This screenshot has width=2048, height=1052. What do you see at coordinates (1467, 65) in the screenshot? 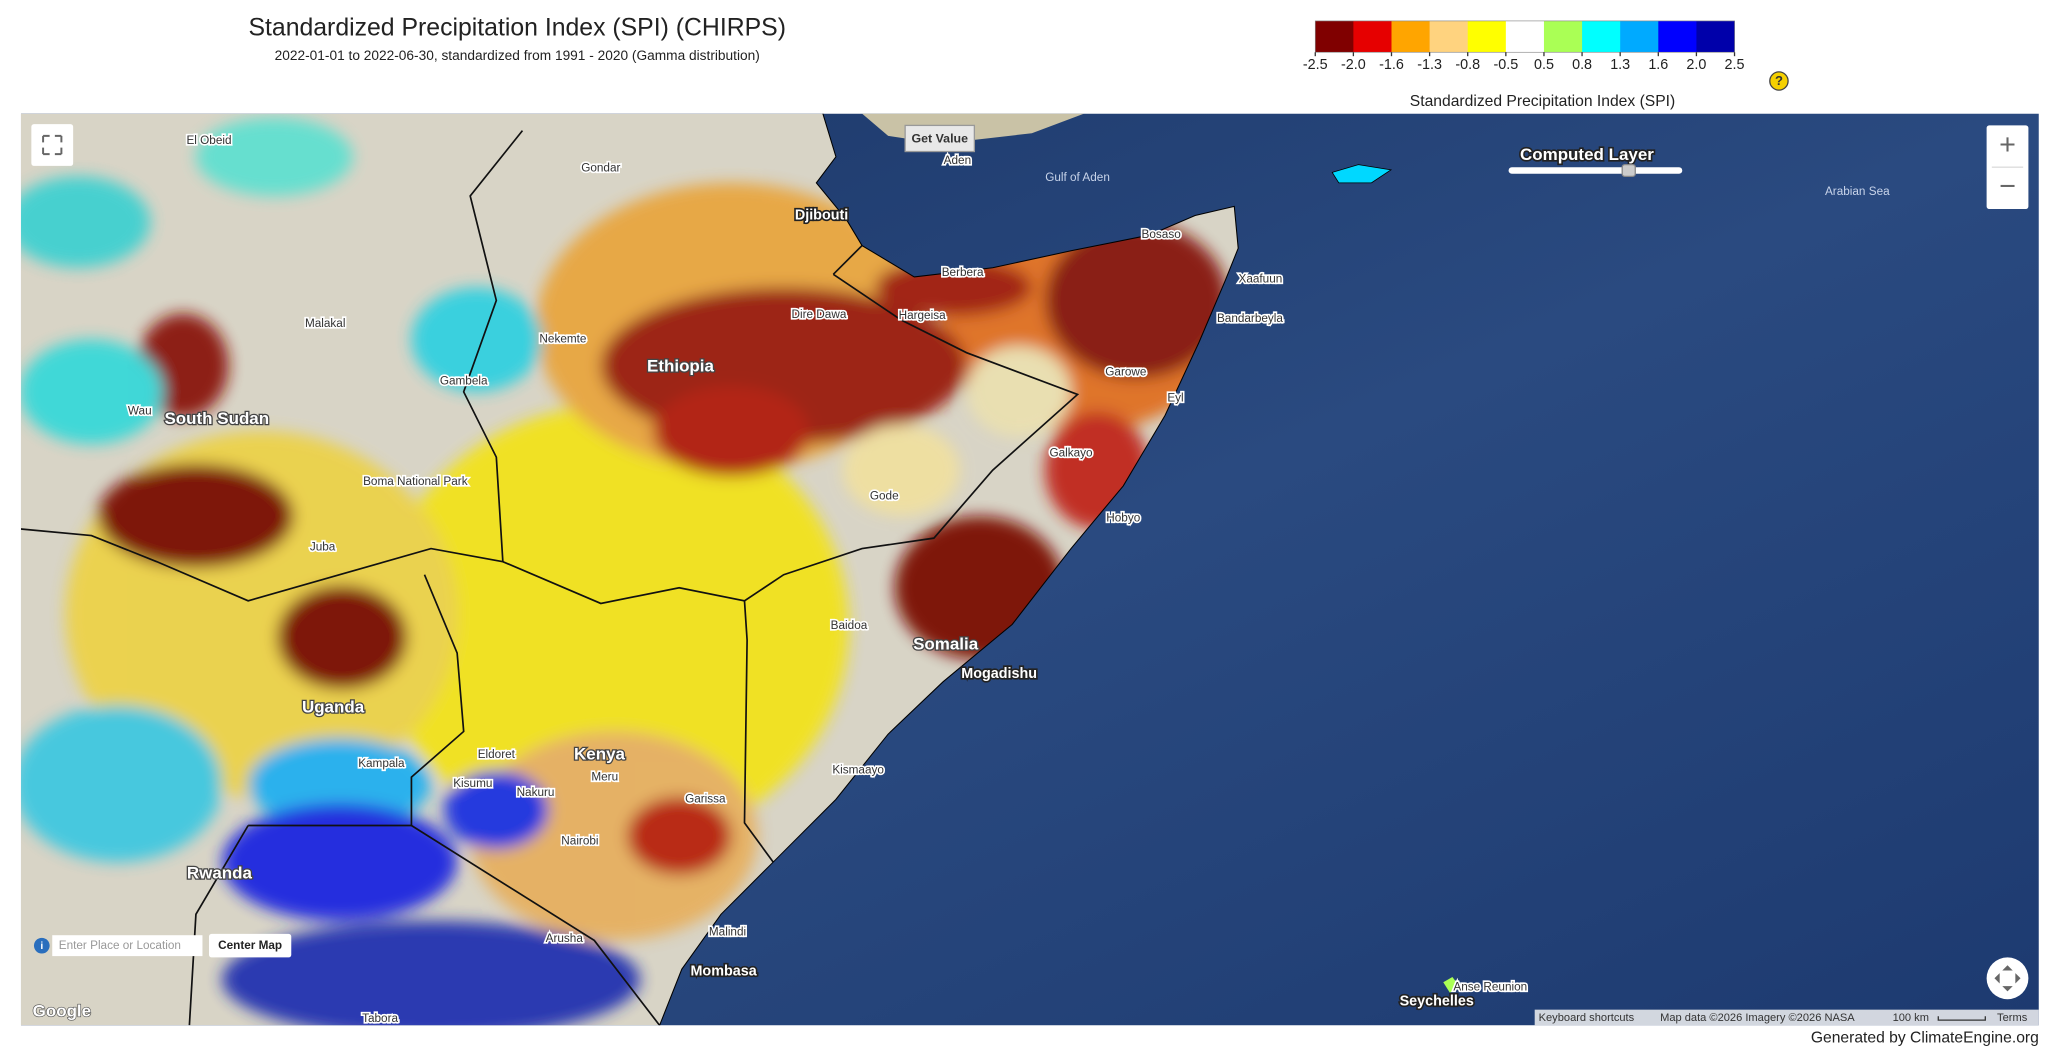
I see `legend-tick-label: -0.8` at bounding box center [1467, 65].